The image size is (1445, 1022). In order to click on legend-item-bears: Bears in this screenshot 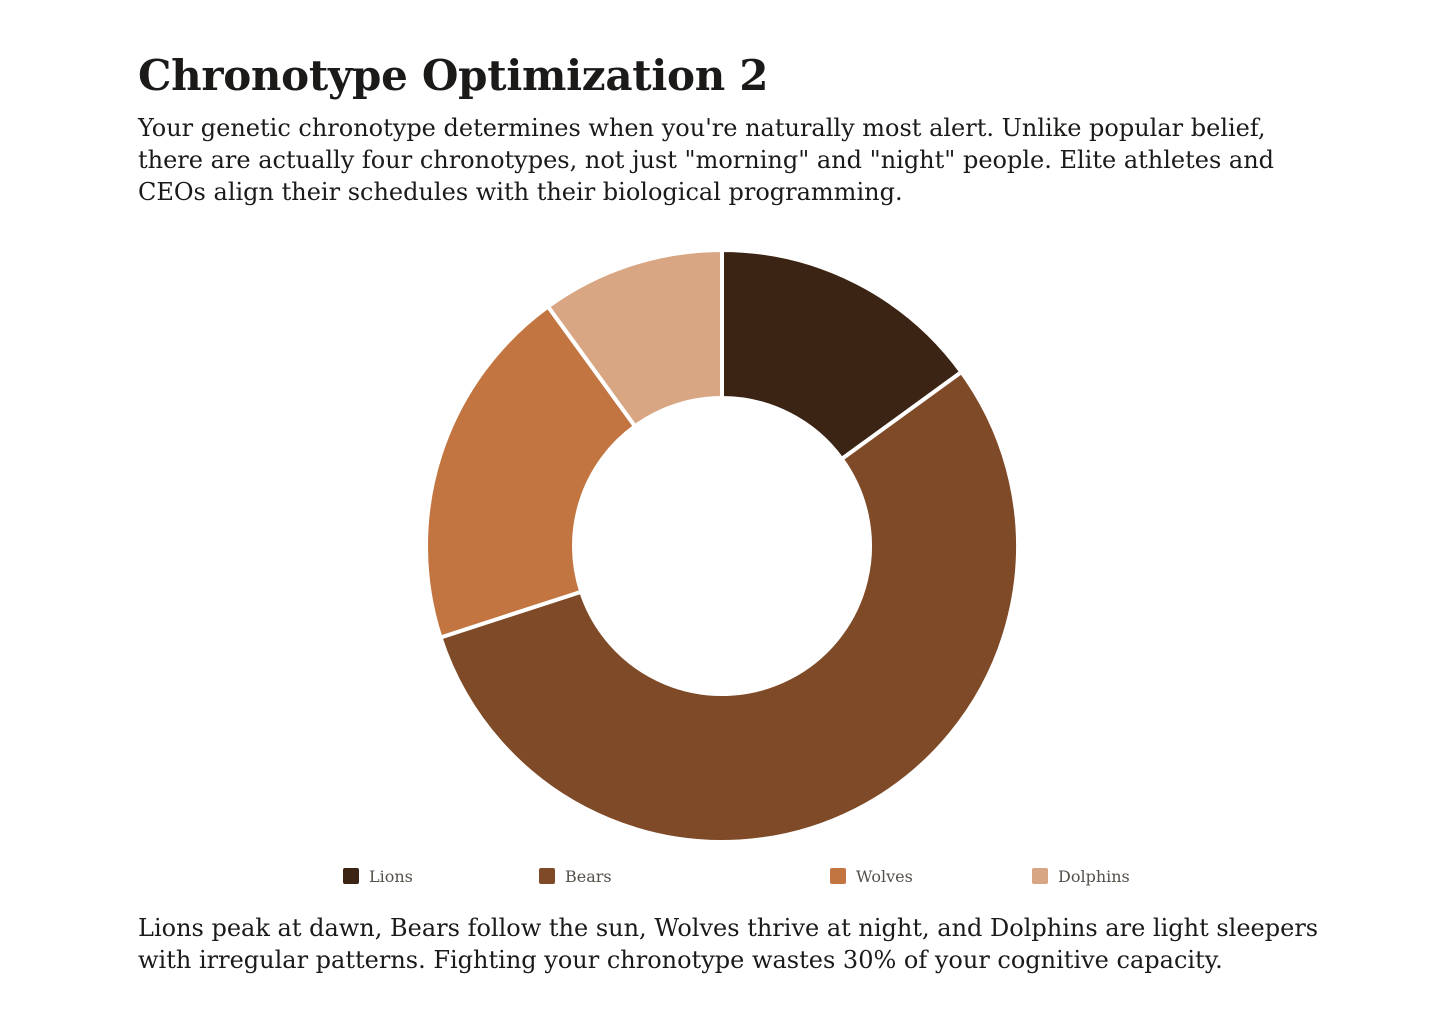, I will do `click(575, 876)`.